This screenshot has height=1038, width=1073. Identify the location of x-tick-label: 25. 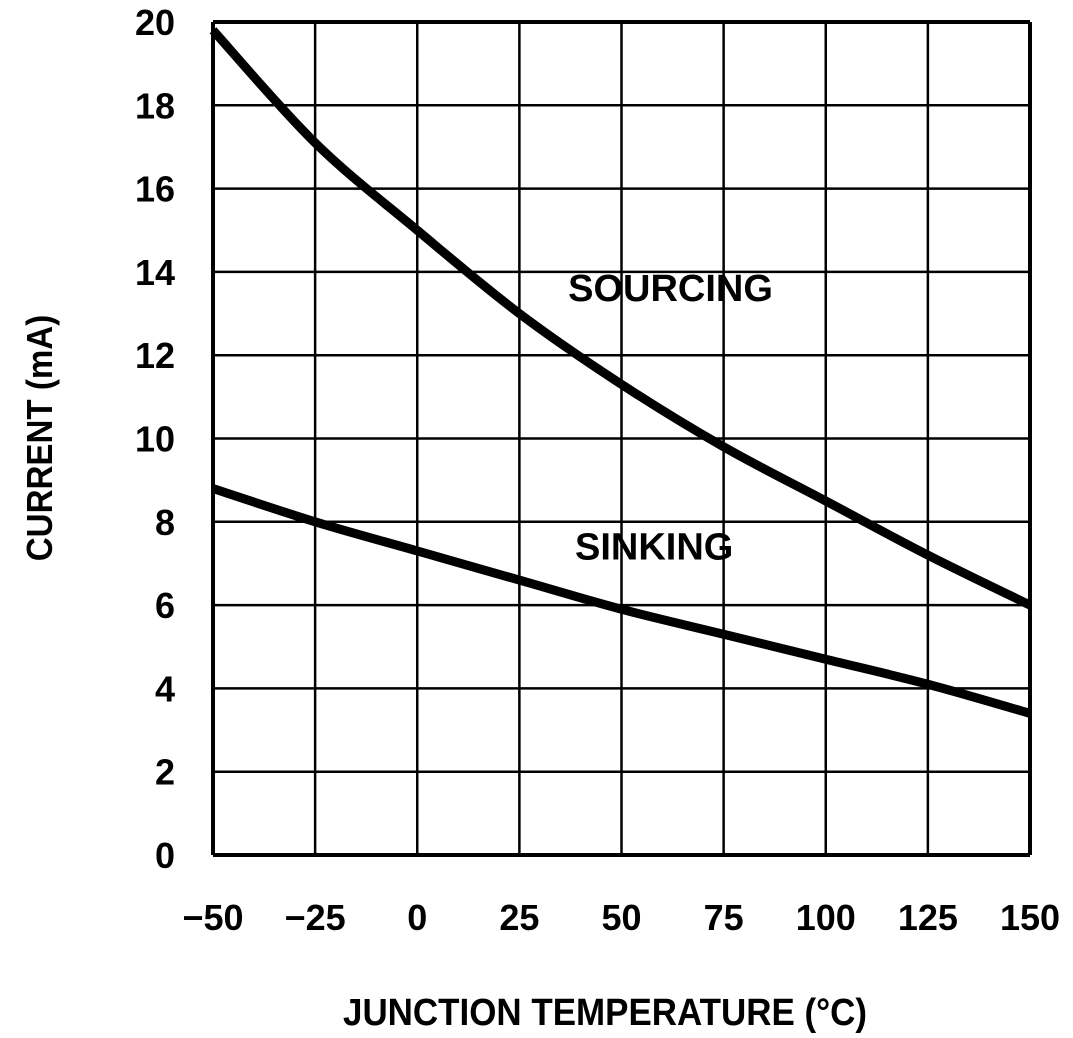
(519, 917).